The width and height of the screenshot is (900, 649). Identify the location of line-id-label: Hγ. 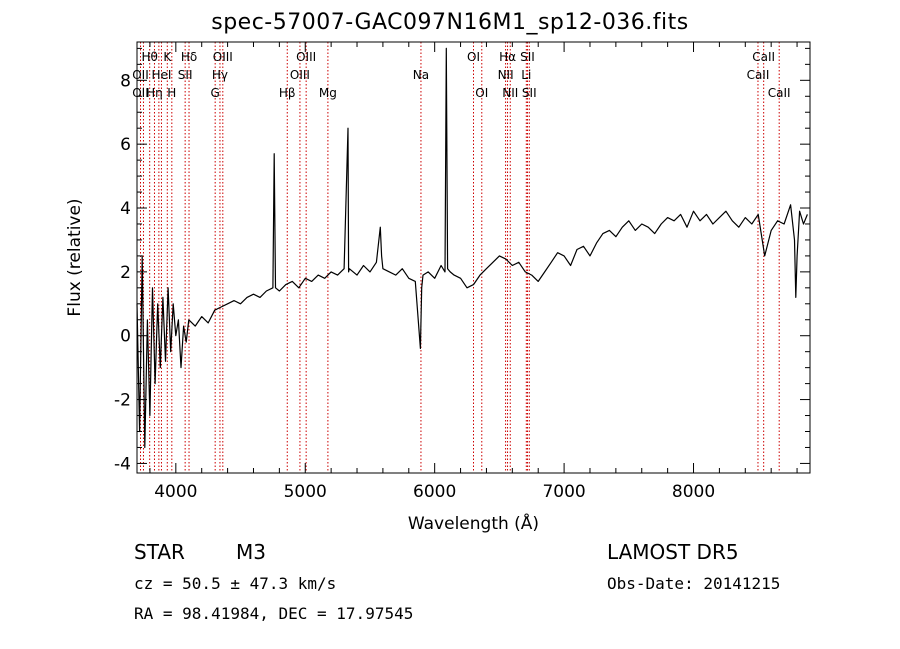
(220, 75).